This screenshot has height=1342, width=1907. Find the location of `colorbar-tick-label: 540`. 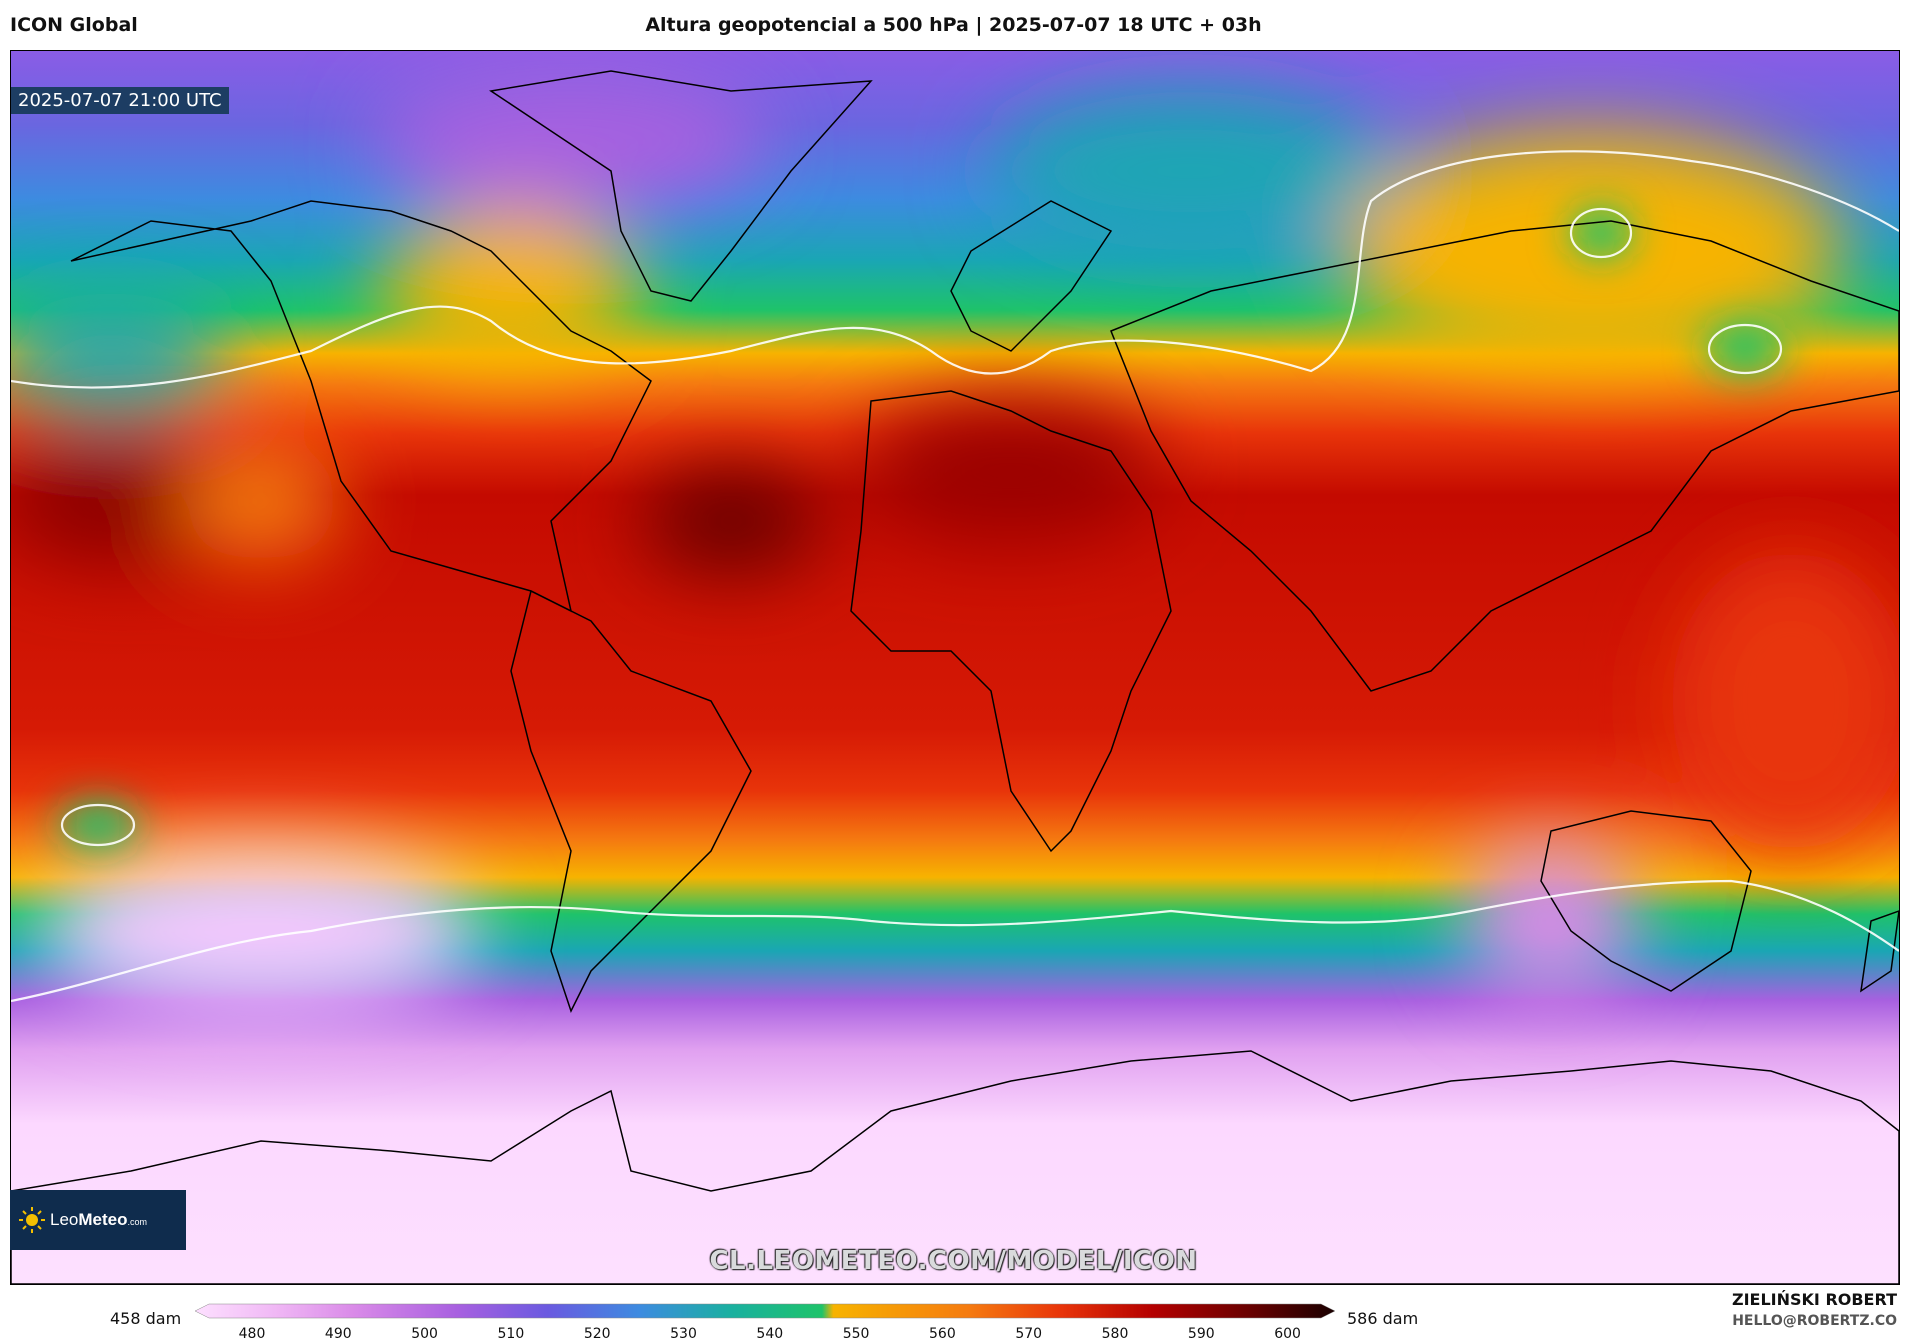

colorbar-tick-label: 540 is located at coordinates (770, 1334).